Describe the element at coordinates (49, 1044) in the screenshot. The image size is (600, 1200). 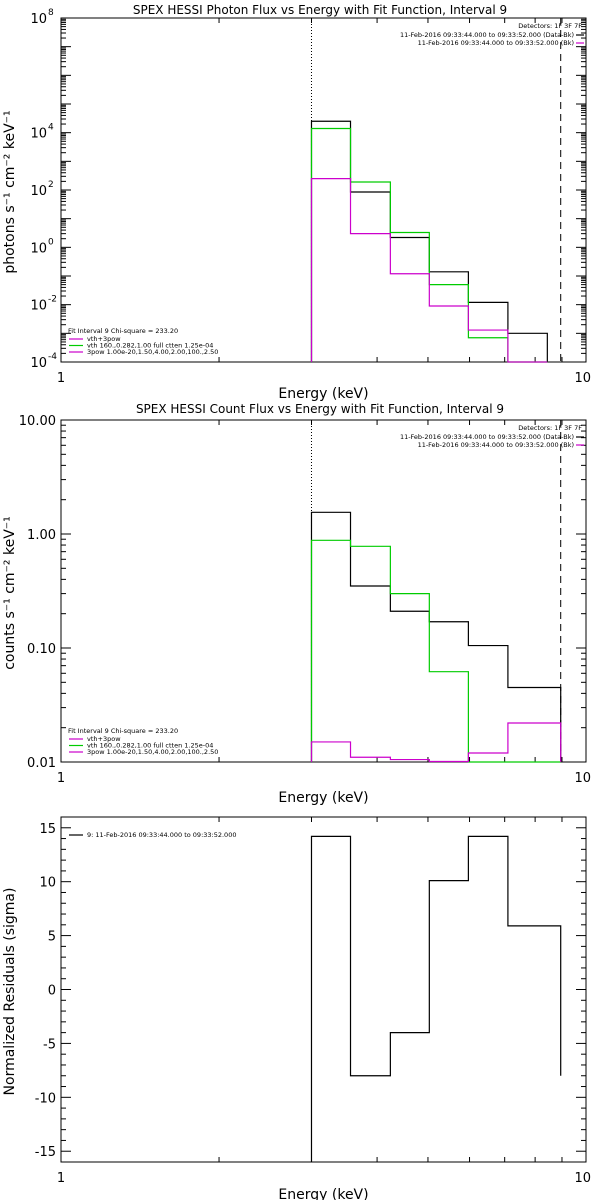
I see `y-tick-label: -5` at that location.